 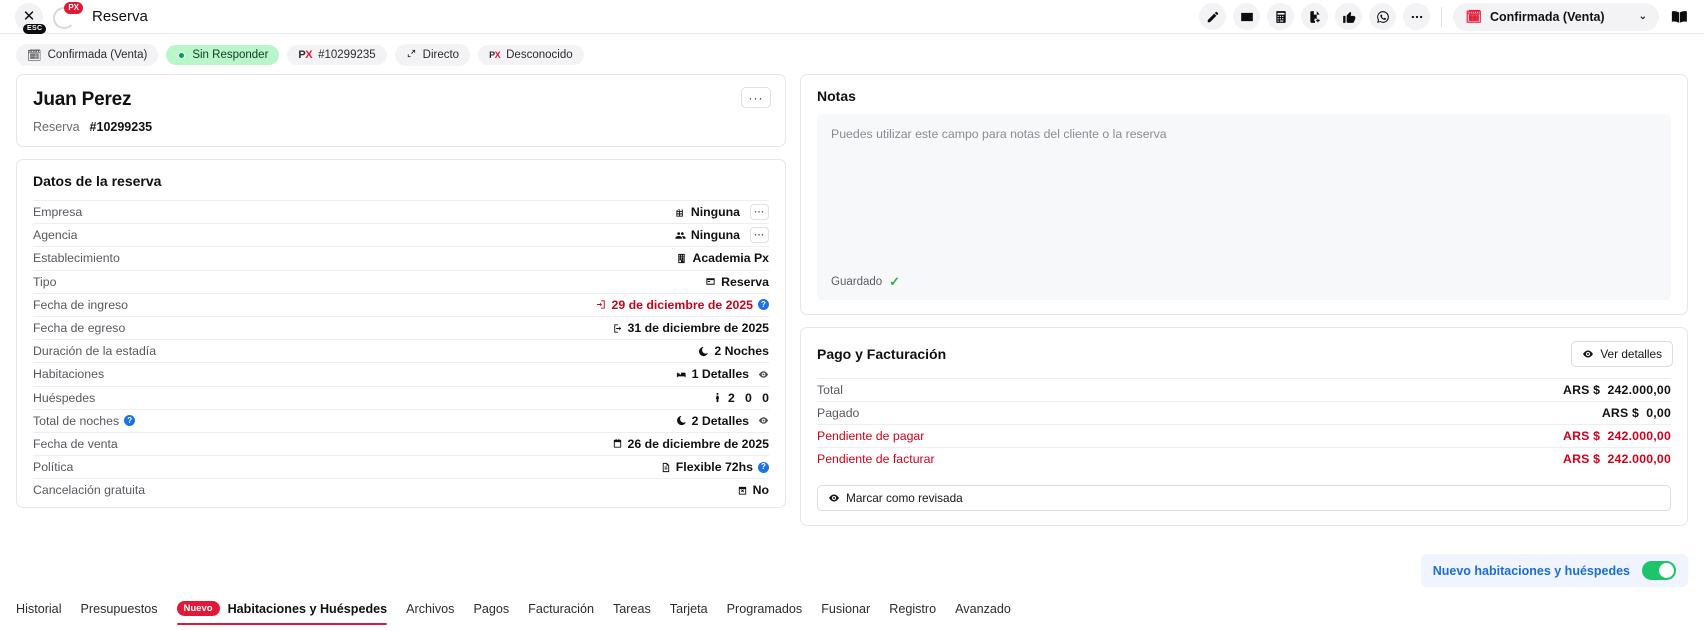 What do you see at coordinates (756, 97) in the screenshot?
I see `header-more-button: ···` at bounding box center [756, 97].